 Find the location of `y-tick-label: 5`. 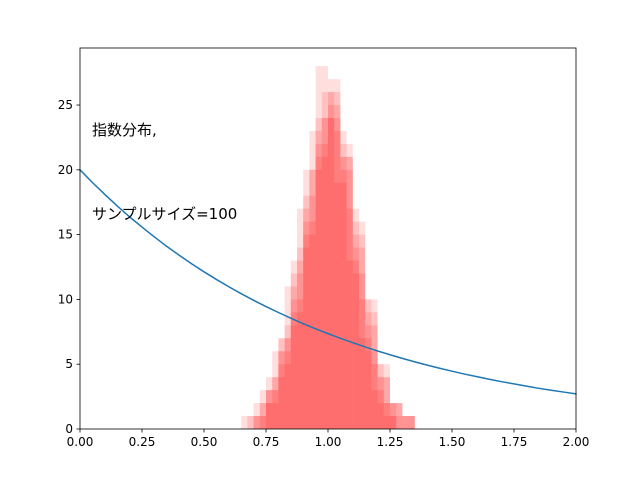

y-tick-label: 5 is located at coordinates (69, 364).